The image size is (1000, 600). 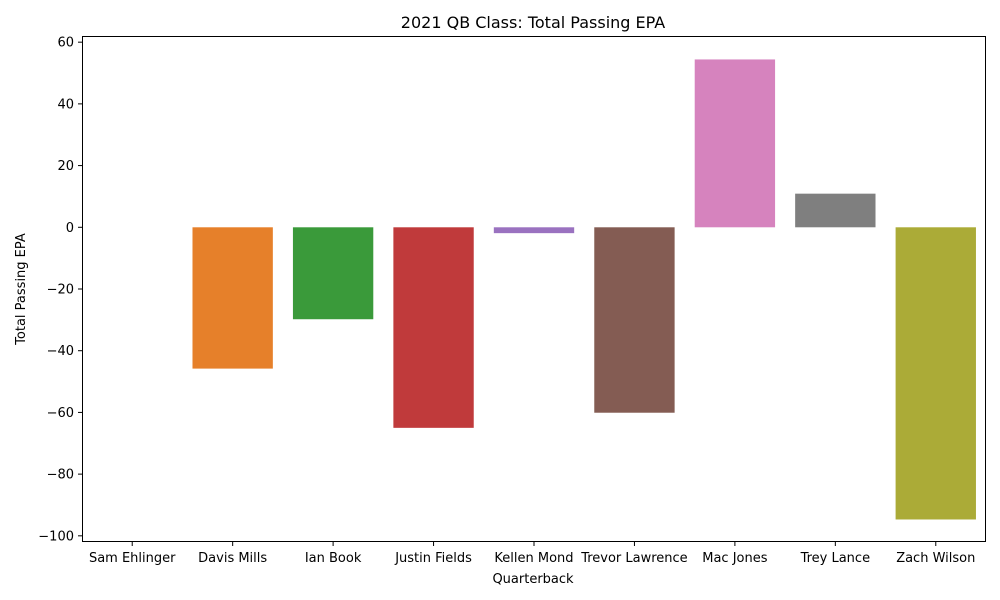 I want to click on bar-ian-book, so click(x=333, y=273).